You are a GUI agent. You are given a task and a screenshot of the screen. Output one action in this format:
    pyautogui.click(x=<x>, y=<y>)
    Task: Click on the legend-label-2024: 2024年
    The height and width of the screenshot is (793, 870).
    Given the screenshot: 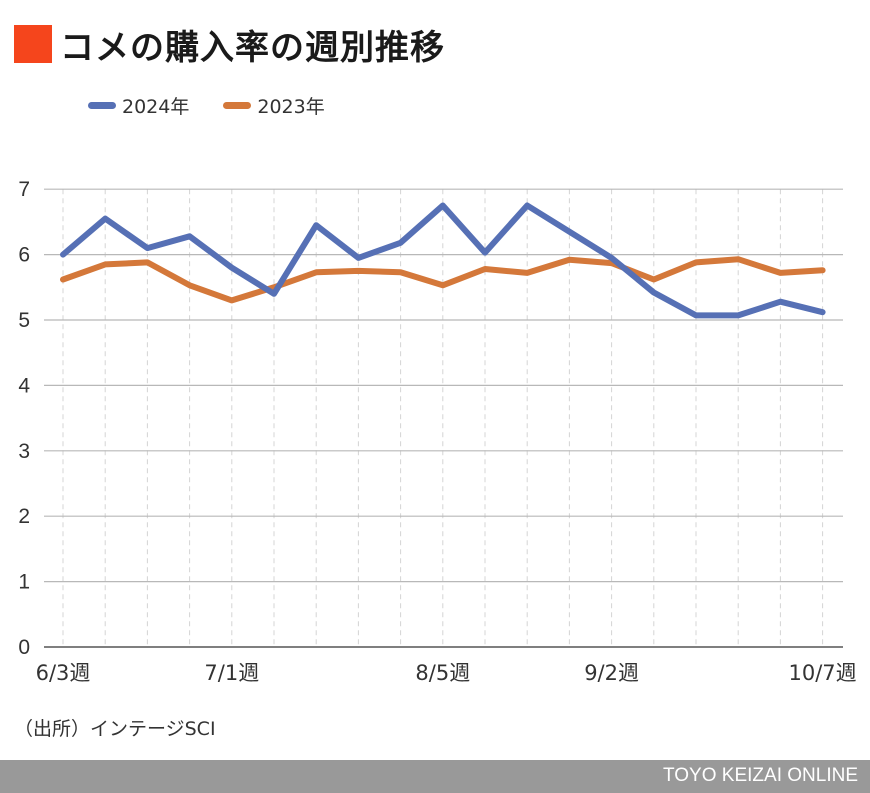 What is the action you would take?
    pyautogui.click(x=156, y=107)
    